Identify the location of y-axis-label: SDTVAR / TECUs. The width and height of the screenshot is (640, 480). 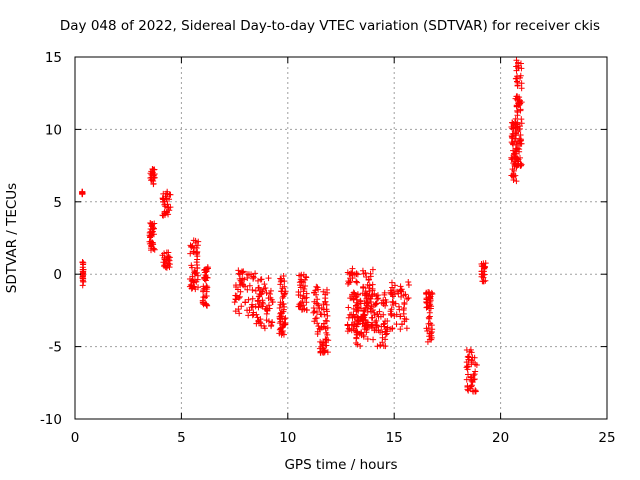
(12, 238).